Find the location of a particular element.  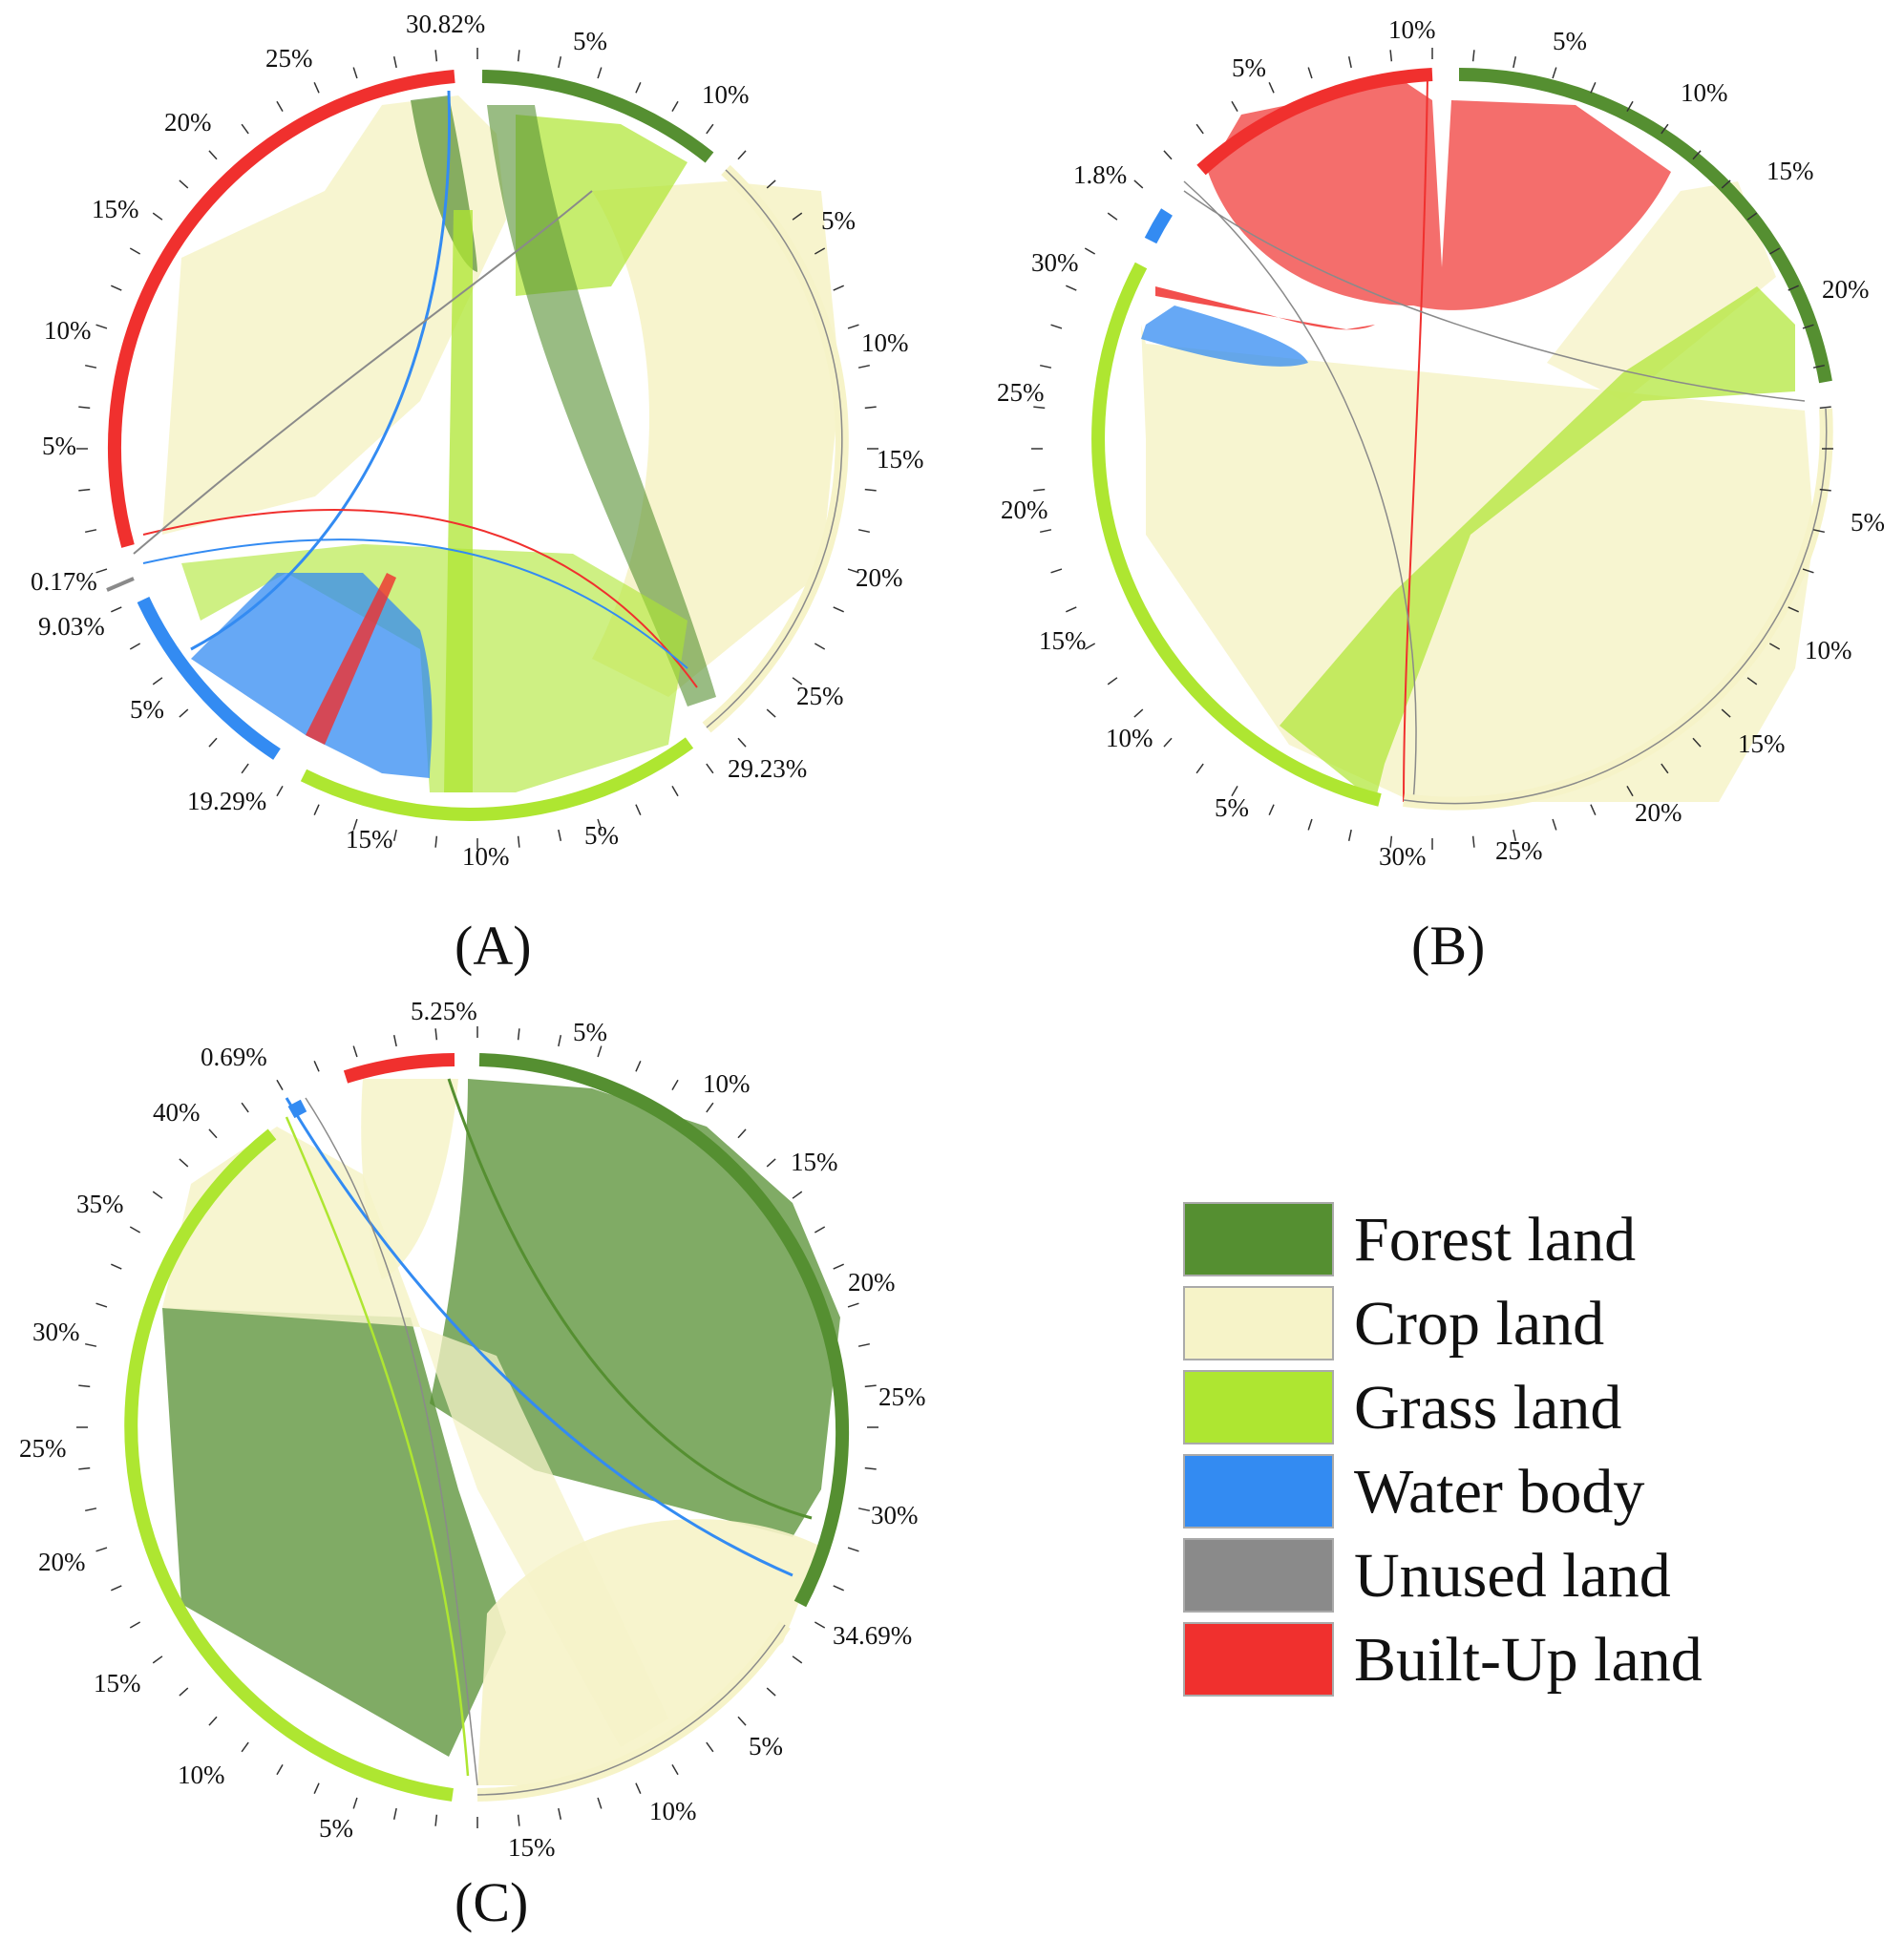

ribbon-thin-water-line is located at coordinates (539, 1337).